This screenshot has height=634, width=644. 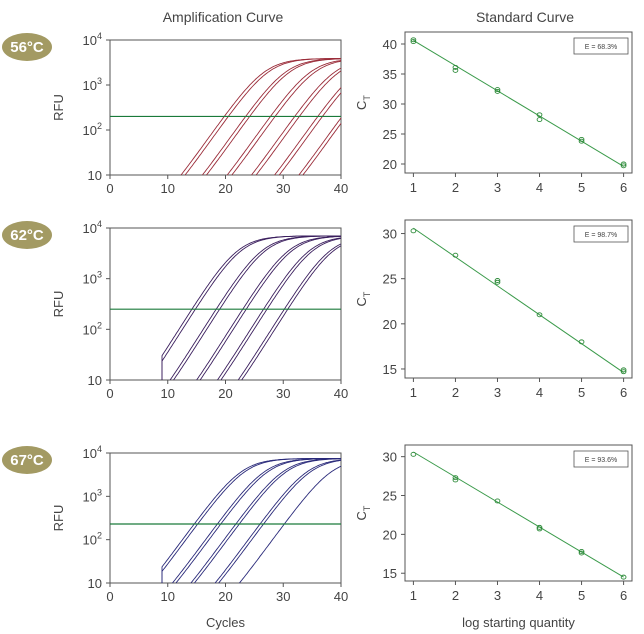 I want to click on temperature-badge-label: 62°C, so click(x=27, y=235).